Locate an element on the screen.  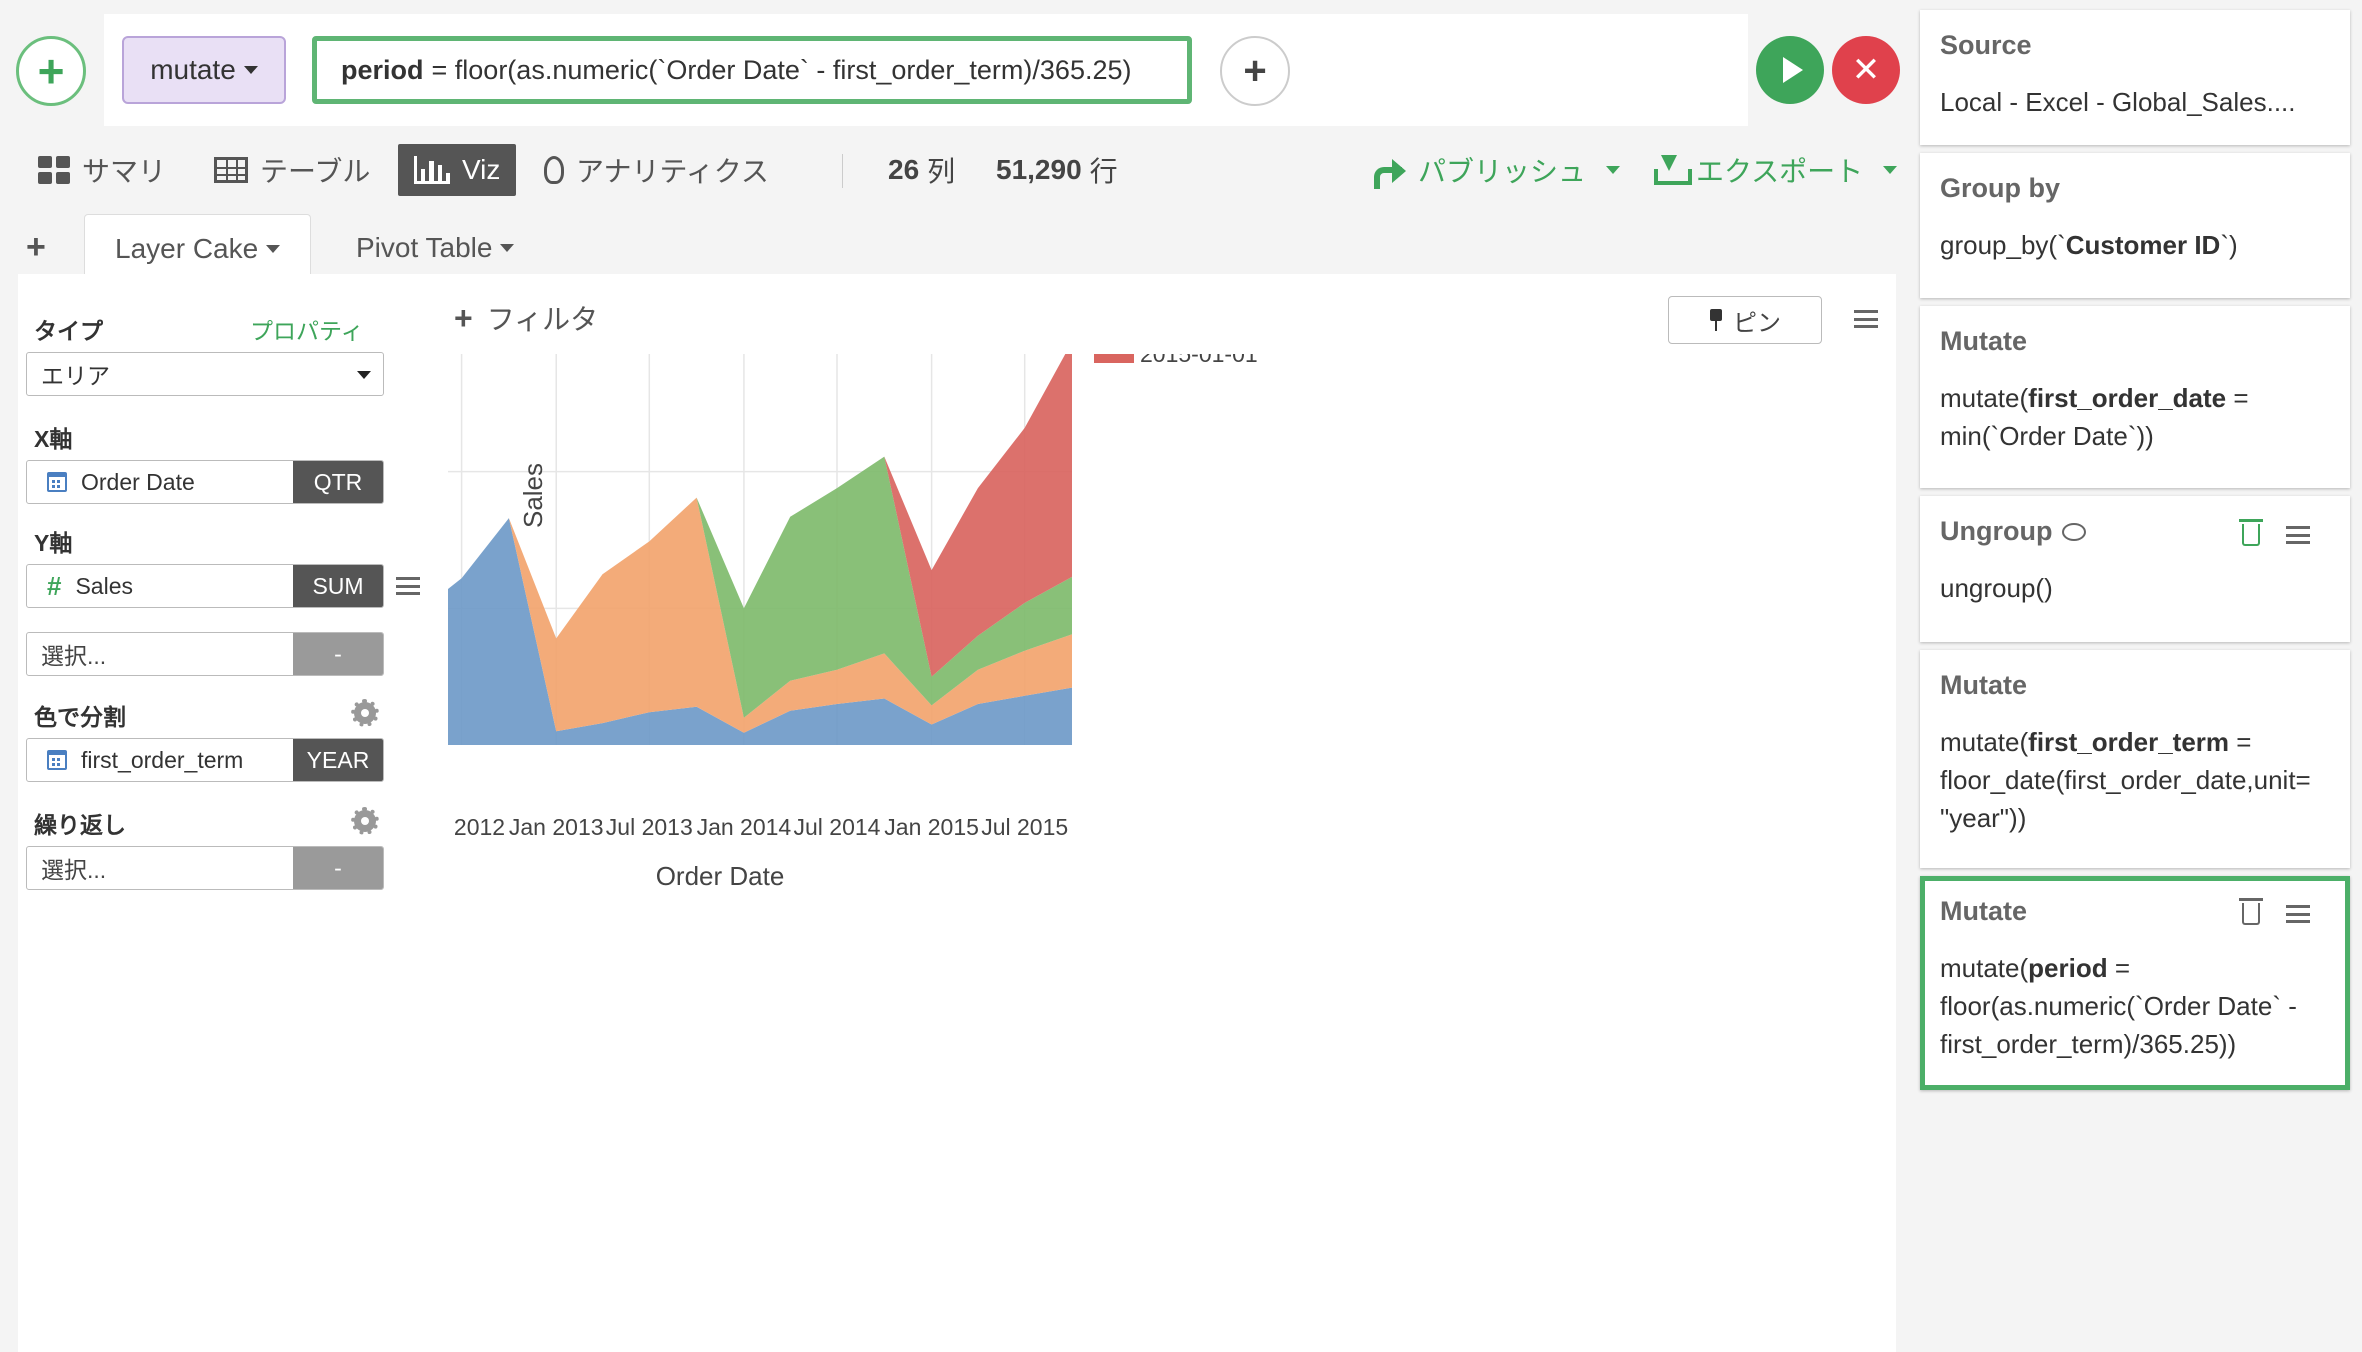
x-tick-label: Jul 2015 is located at coordinates (1024, 827).